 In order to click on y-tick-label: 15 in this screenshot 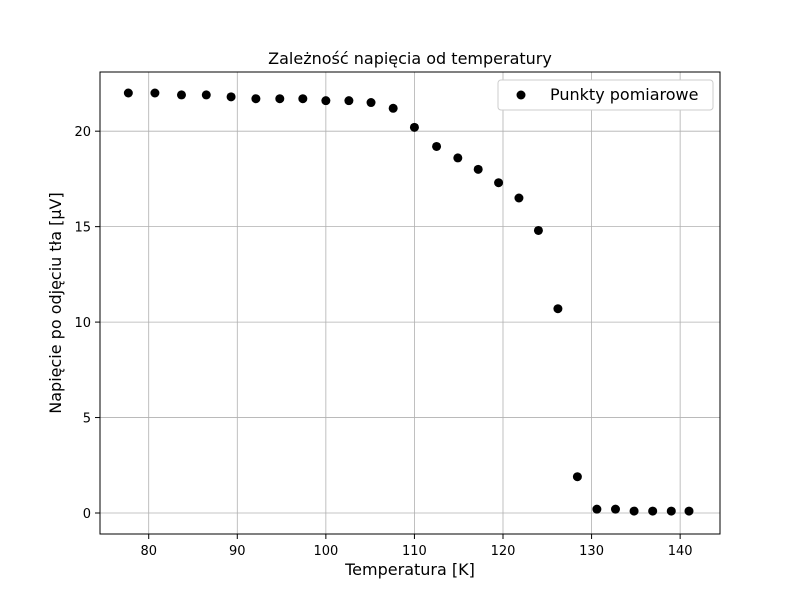, I will do `click(82, 228)`.